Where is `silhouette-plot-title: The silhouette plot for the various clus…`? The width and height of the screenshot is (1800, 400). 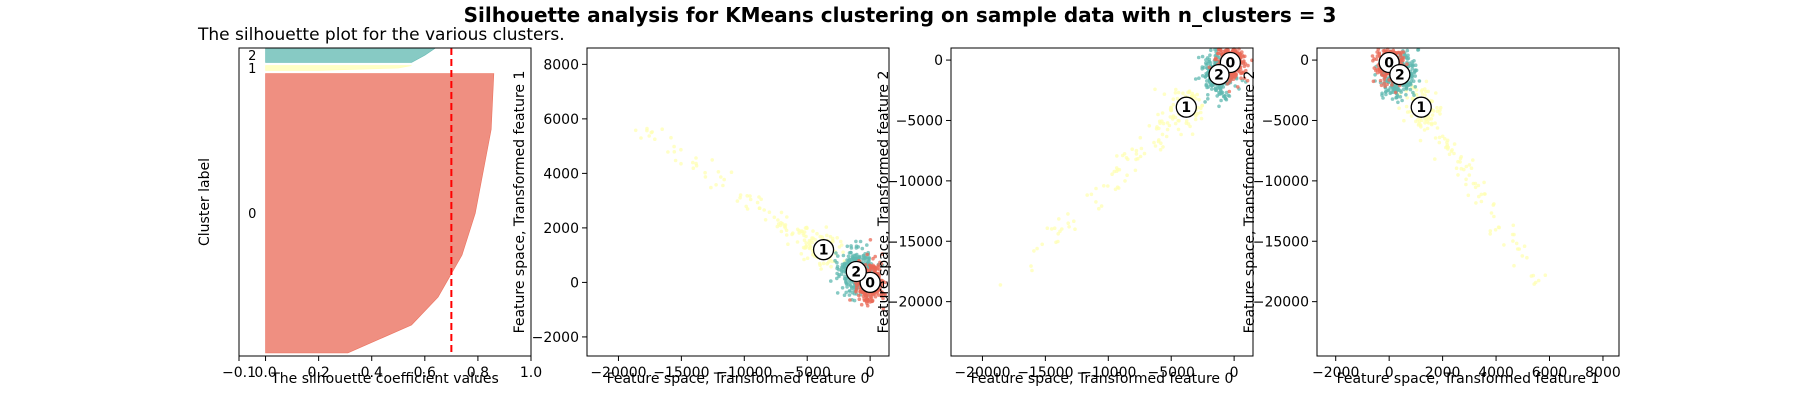
silhouette-plot-title: The silhouette plot for the various clus… is located at coordinates (381, 35).